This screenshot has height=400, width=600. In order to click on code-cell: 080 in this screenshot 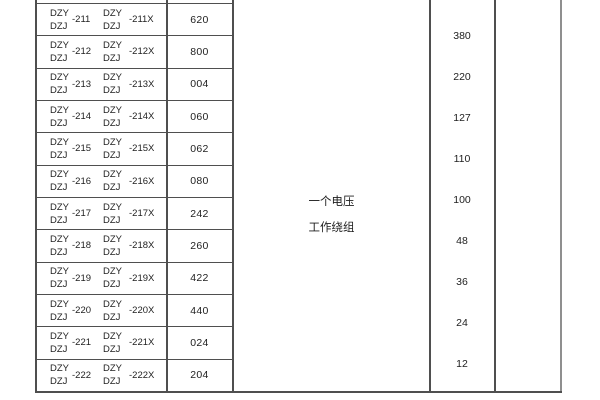, I will do `click(199, 181)`.